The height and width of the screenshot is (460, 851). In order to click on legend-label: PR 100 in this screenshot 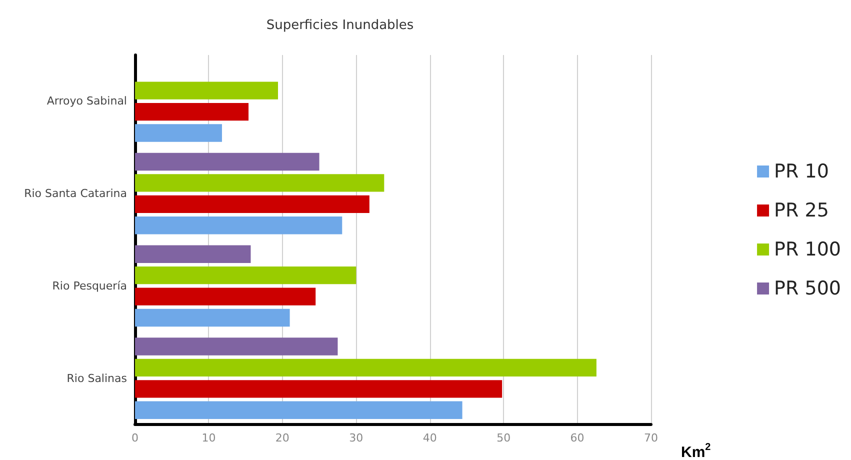, I will do `click(808, 249)`.